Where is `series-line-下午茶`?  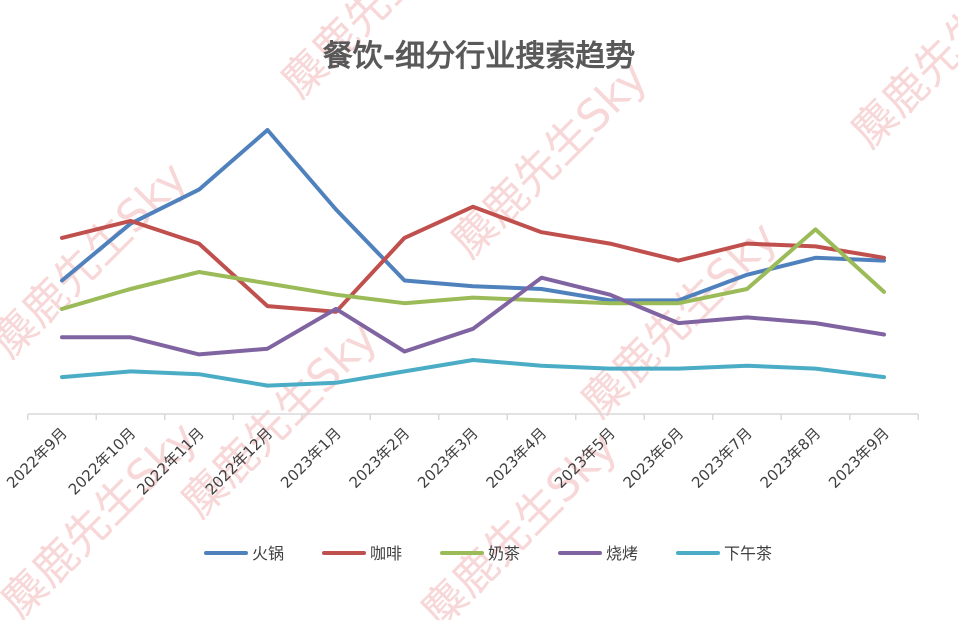
series-line-下午茶 is located at coordinates (473, 373).